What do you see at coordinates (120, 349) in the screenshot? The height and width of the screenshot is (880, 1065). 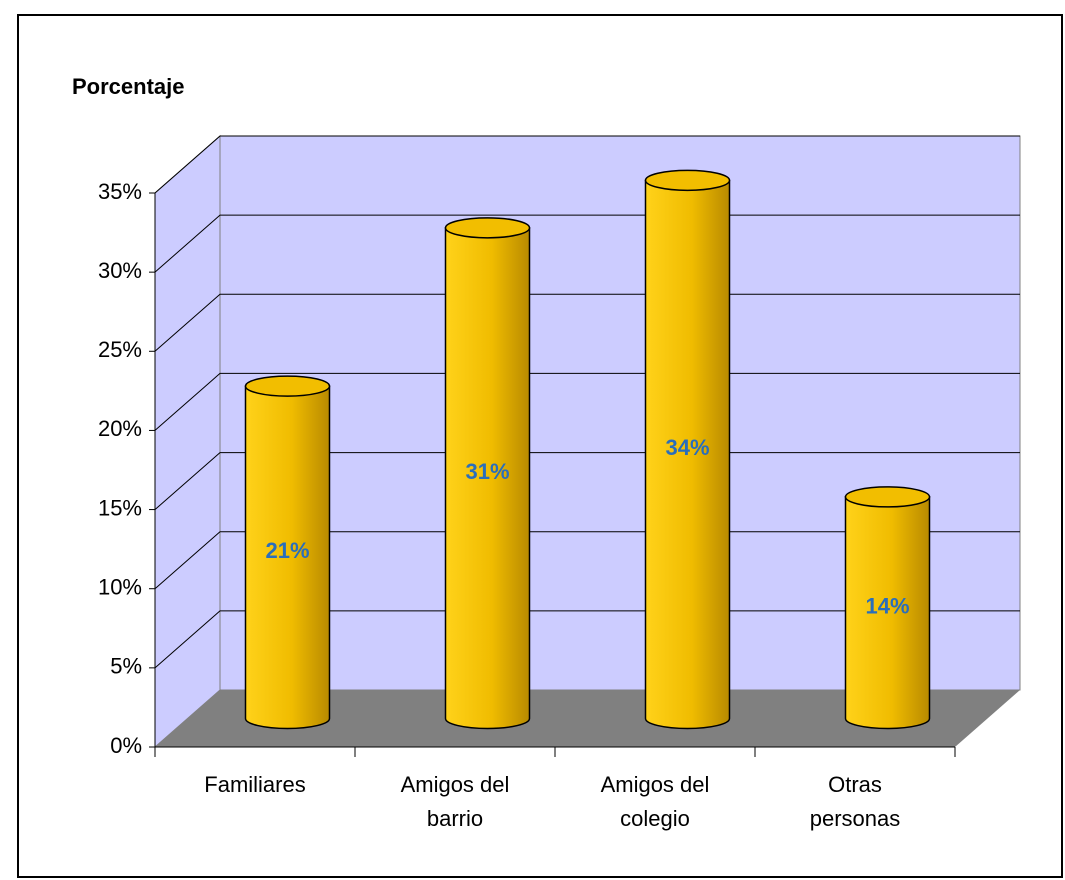 I see `y-tick-label: 25%` at bounding box center [120, 349].